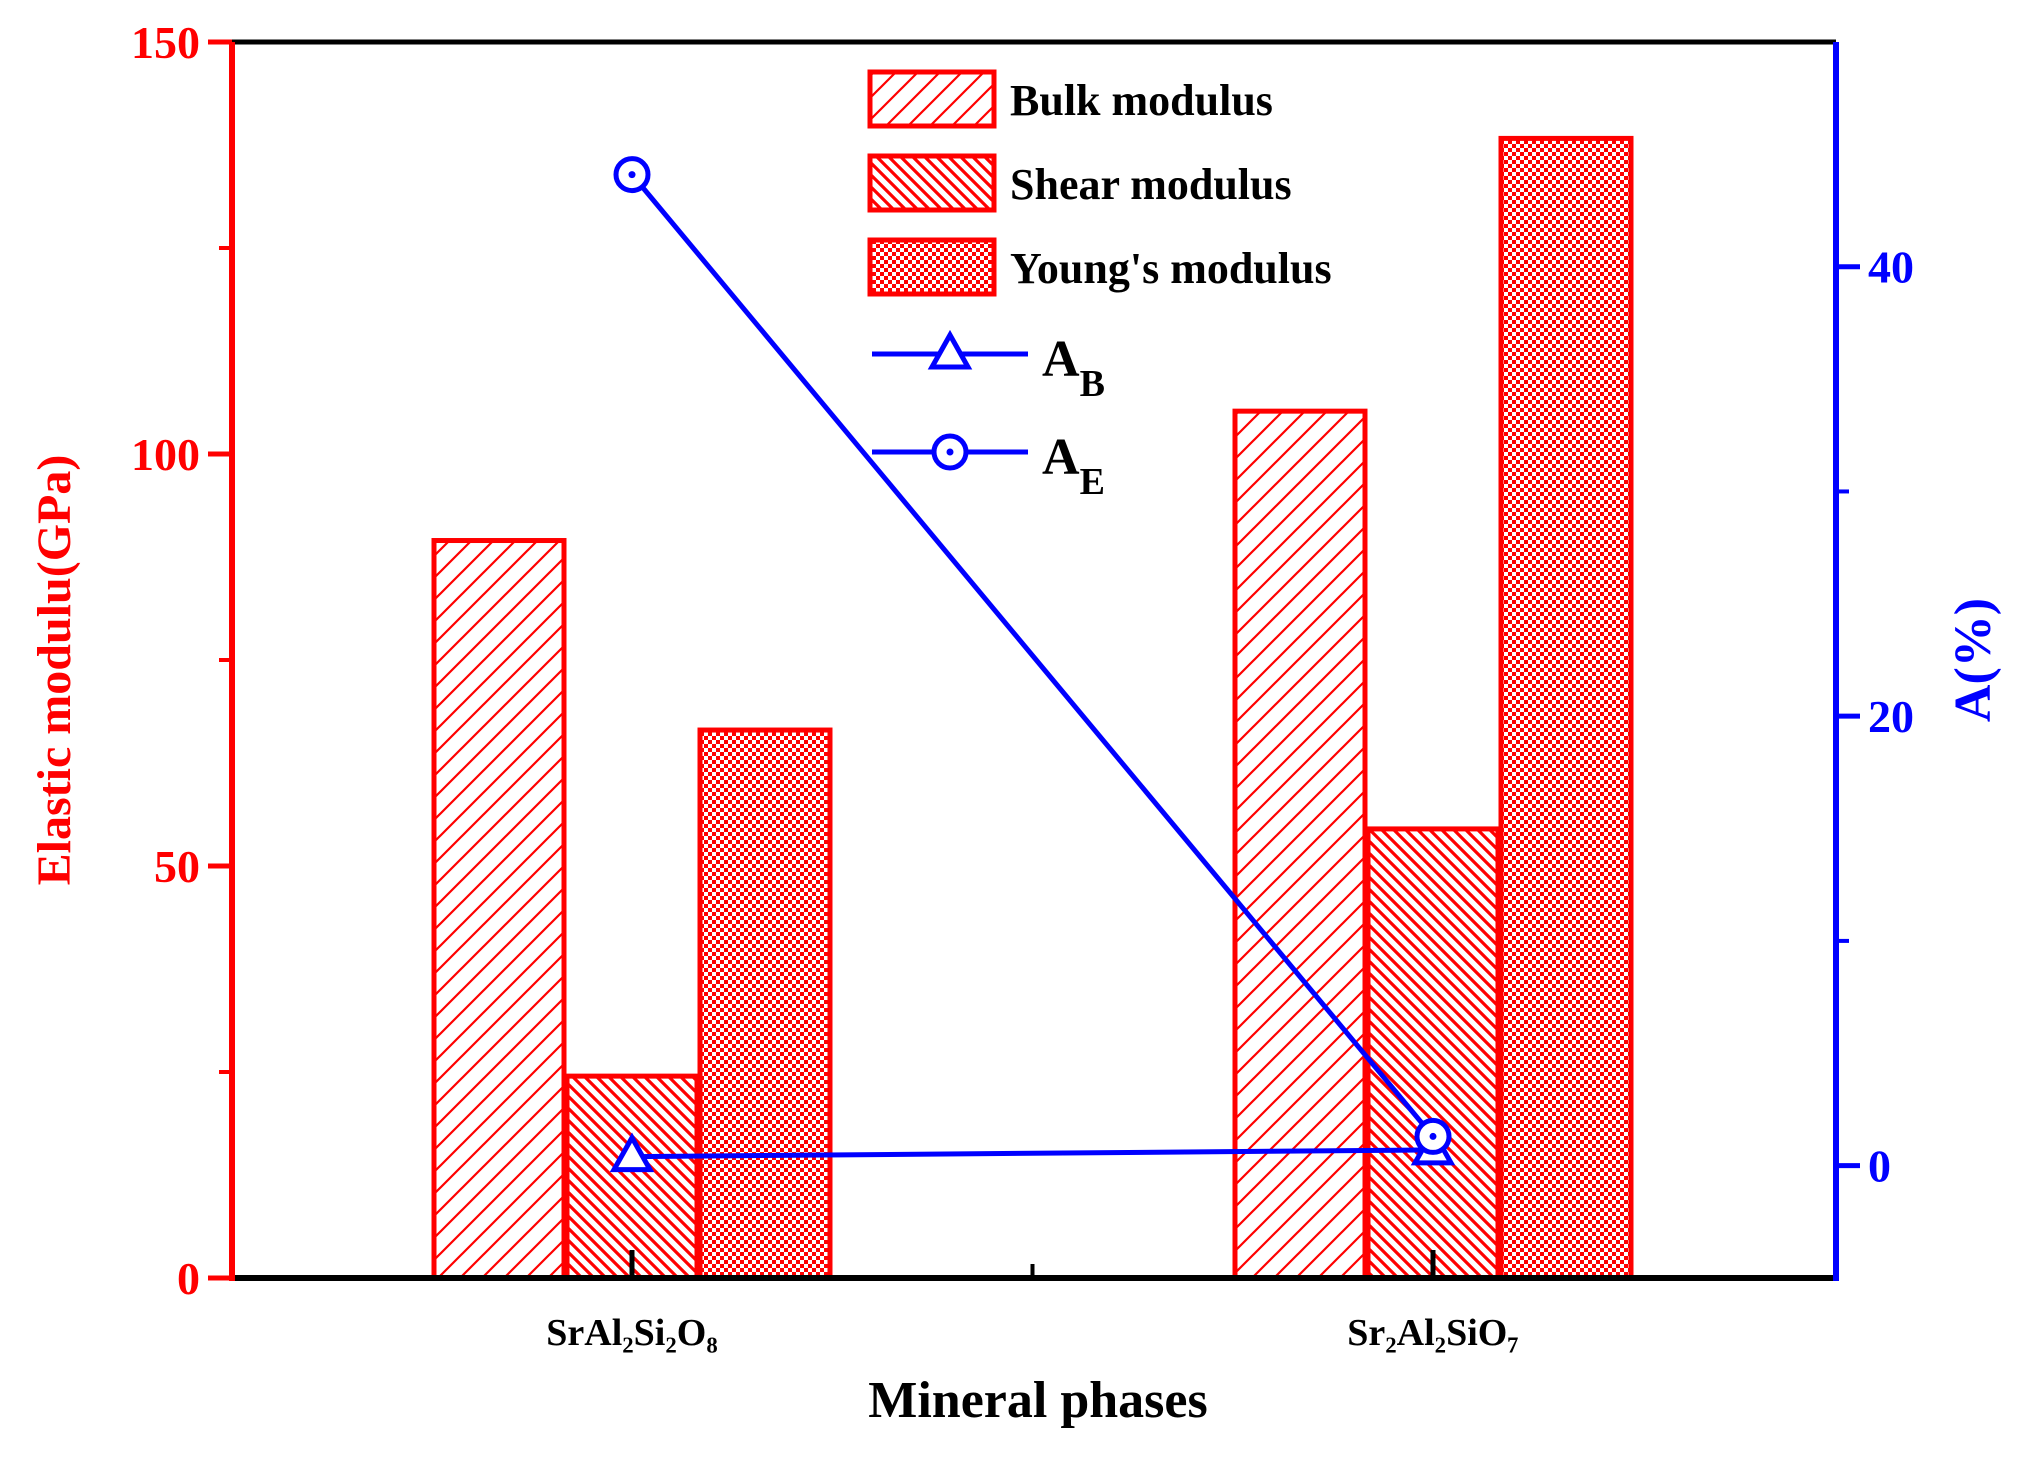 Image resolution: width=2022 pixels, height=1459 pixels. I want to click on y2-tick-label-2: 40, so click(1891, 267).